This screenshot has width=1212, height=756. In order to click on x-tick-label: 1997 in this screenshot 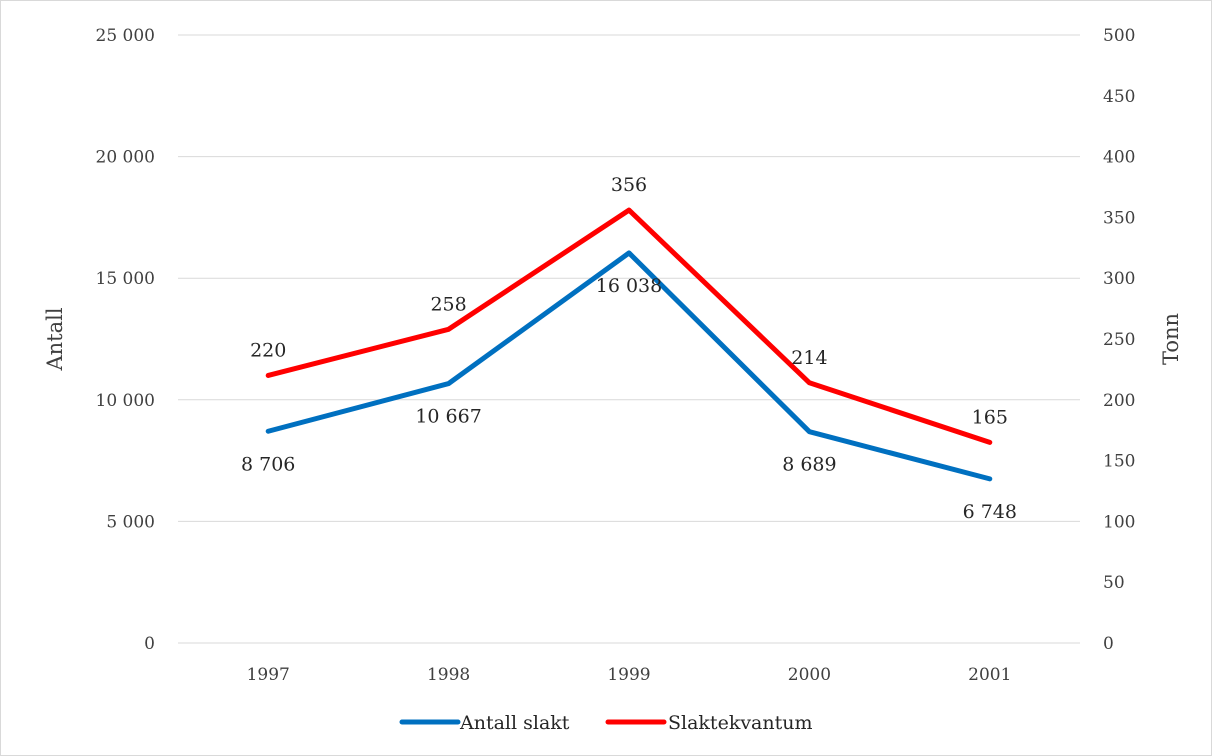, I will do `click(268, 675)`.